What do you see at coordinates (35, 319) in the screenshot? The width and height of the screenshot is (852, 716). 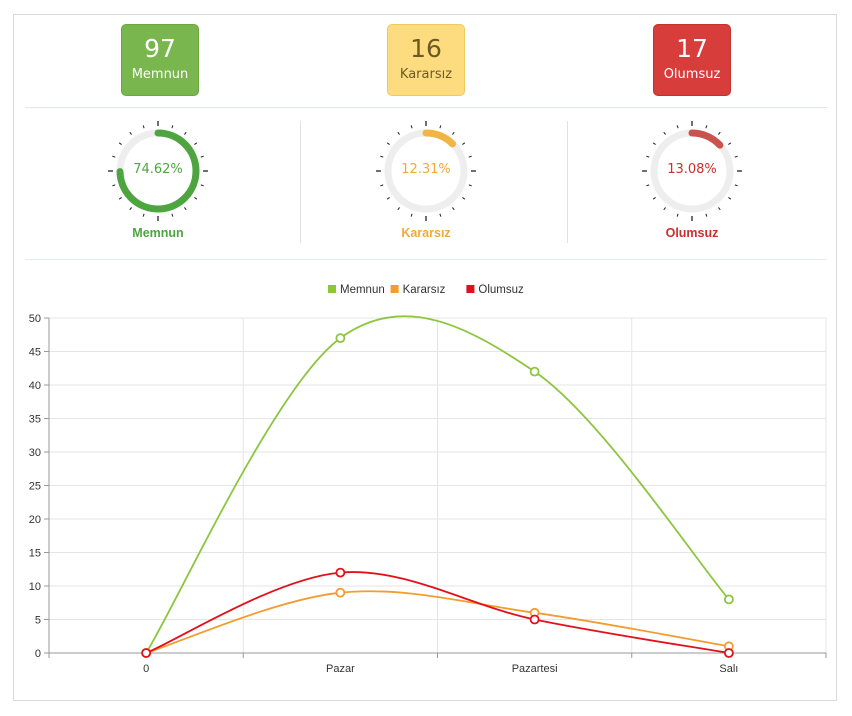 I see `y-tick-label: 50` at bounding box center [35, 319].